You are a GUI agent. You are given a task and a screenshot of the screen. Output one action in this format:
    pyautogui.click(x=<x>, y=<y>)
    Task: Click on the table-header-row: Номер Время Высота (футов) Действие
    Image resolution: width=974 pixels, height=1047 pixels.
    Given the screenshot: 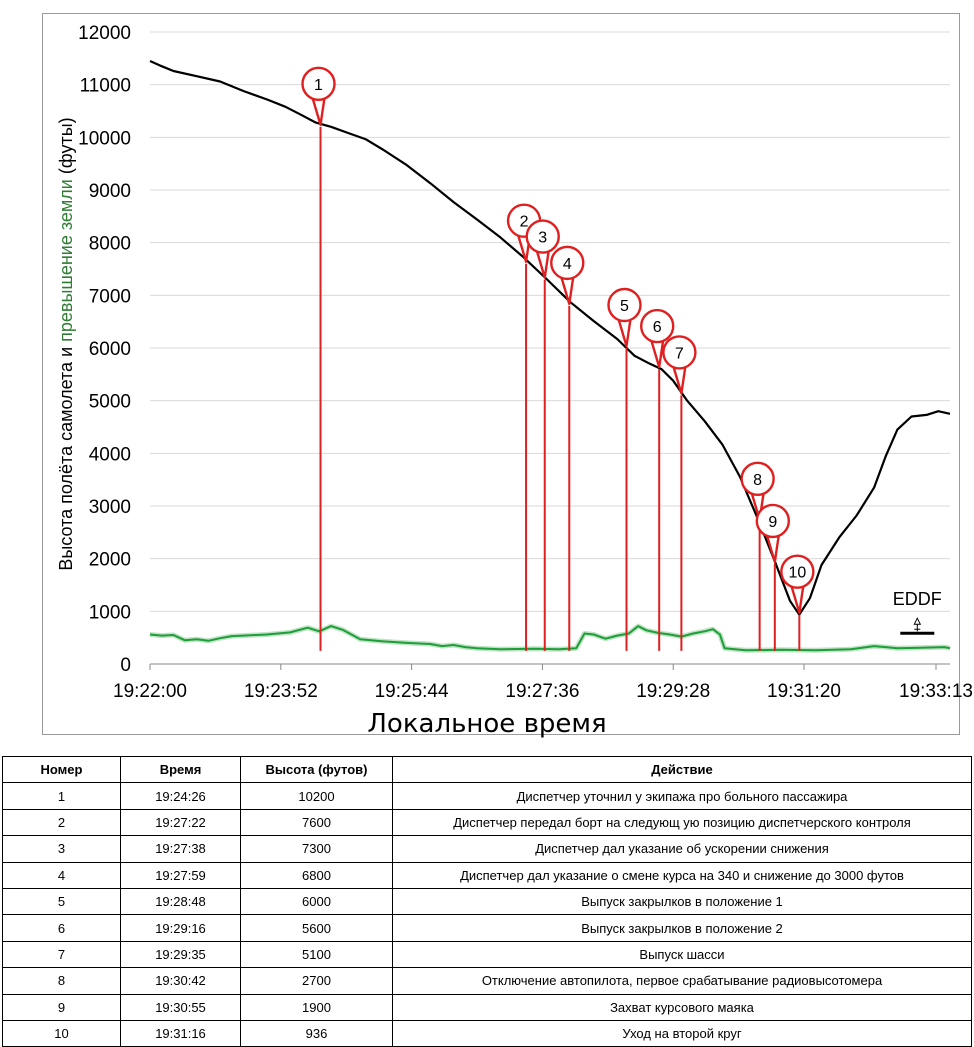 What is the action you would take?
    pyautogui.click(x=487, y=769)
    